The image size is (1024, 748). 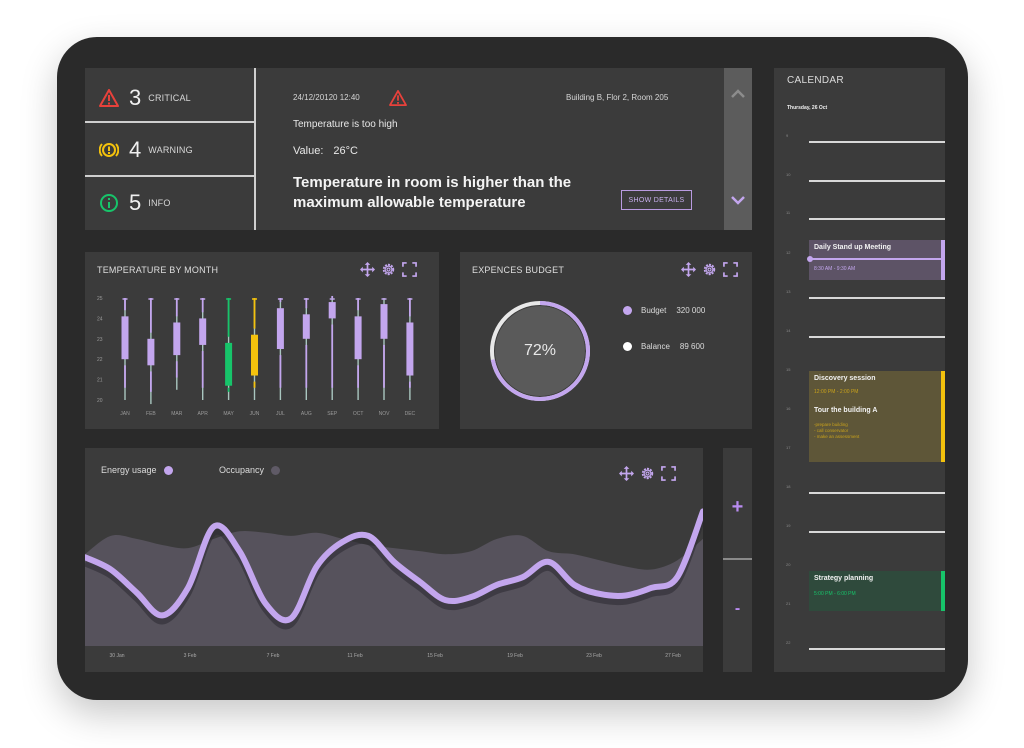 I want to click on x-tick-label: FEB, so click(x=151, y=414).